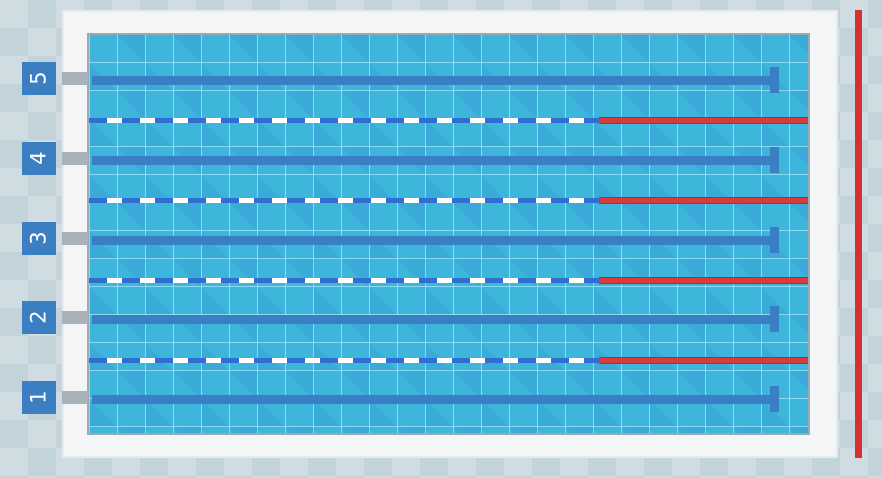 The height and width of the screenshot is (478, 882). What do you see at coordinates (858, 234) in the screenshot?
I see `finish-line` at bounding box center [858, 234].